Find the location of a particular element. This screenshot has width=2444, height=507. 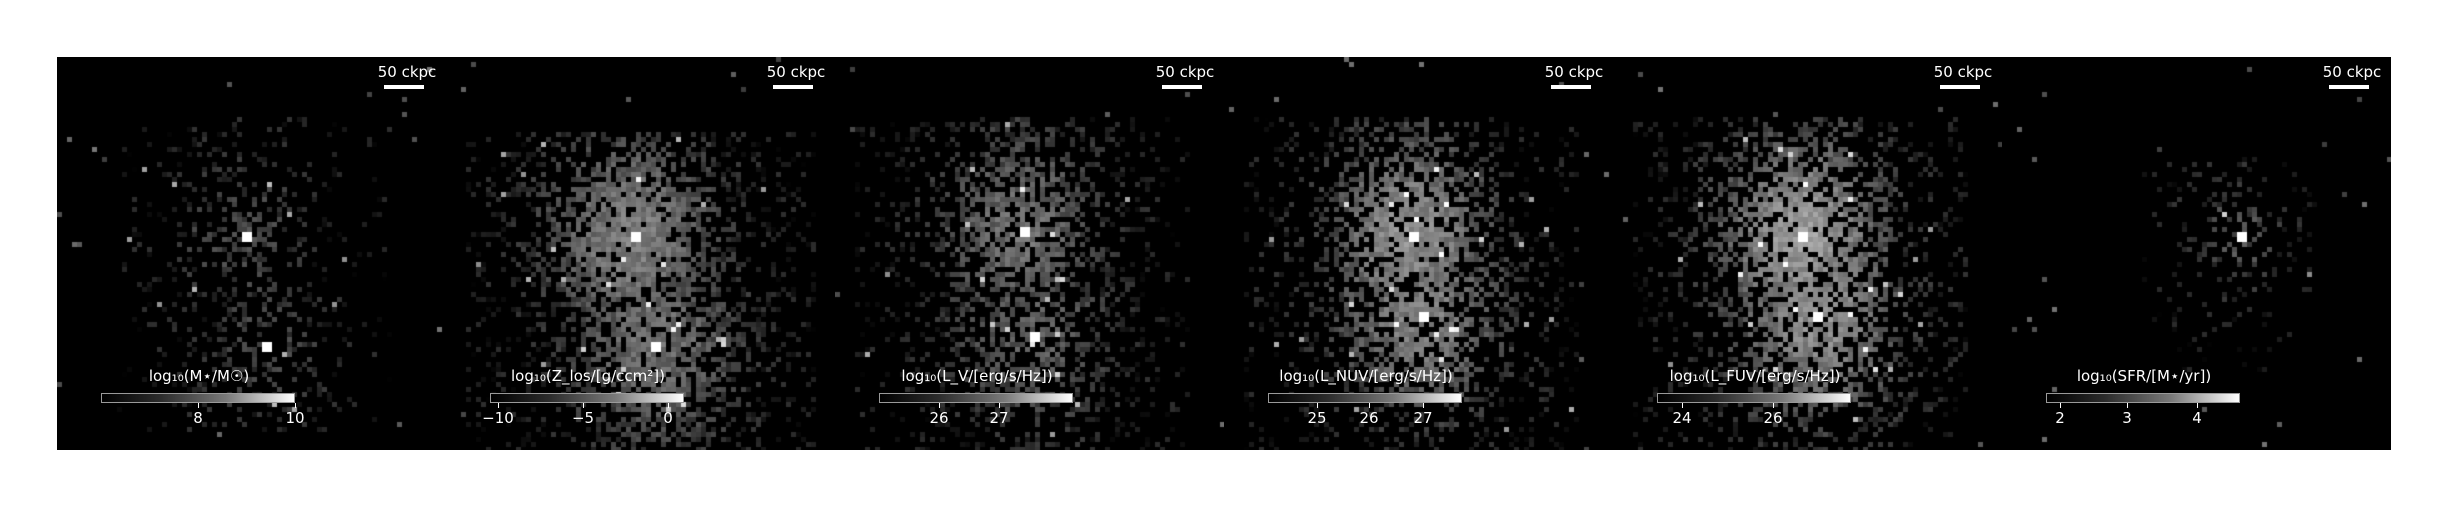

panel-v-band: 50 ckpc log₁₀(L_V/[erg/s/Hz]) 26 27 is located at coordinates (1029, 253).